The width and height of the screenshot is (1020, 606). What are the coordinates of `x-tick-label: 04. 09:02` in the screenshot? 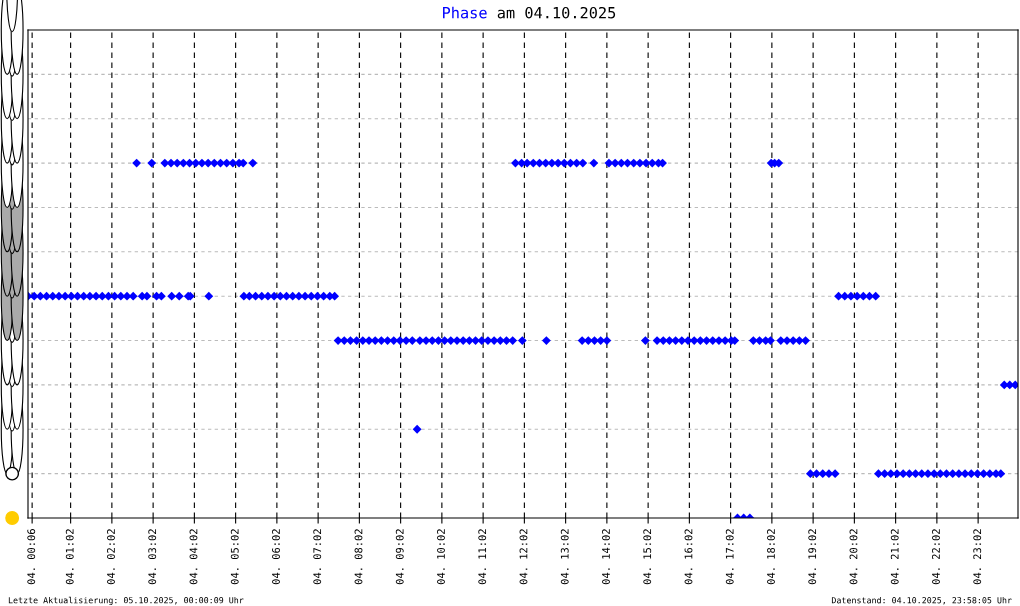 It's located at (399, 557).